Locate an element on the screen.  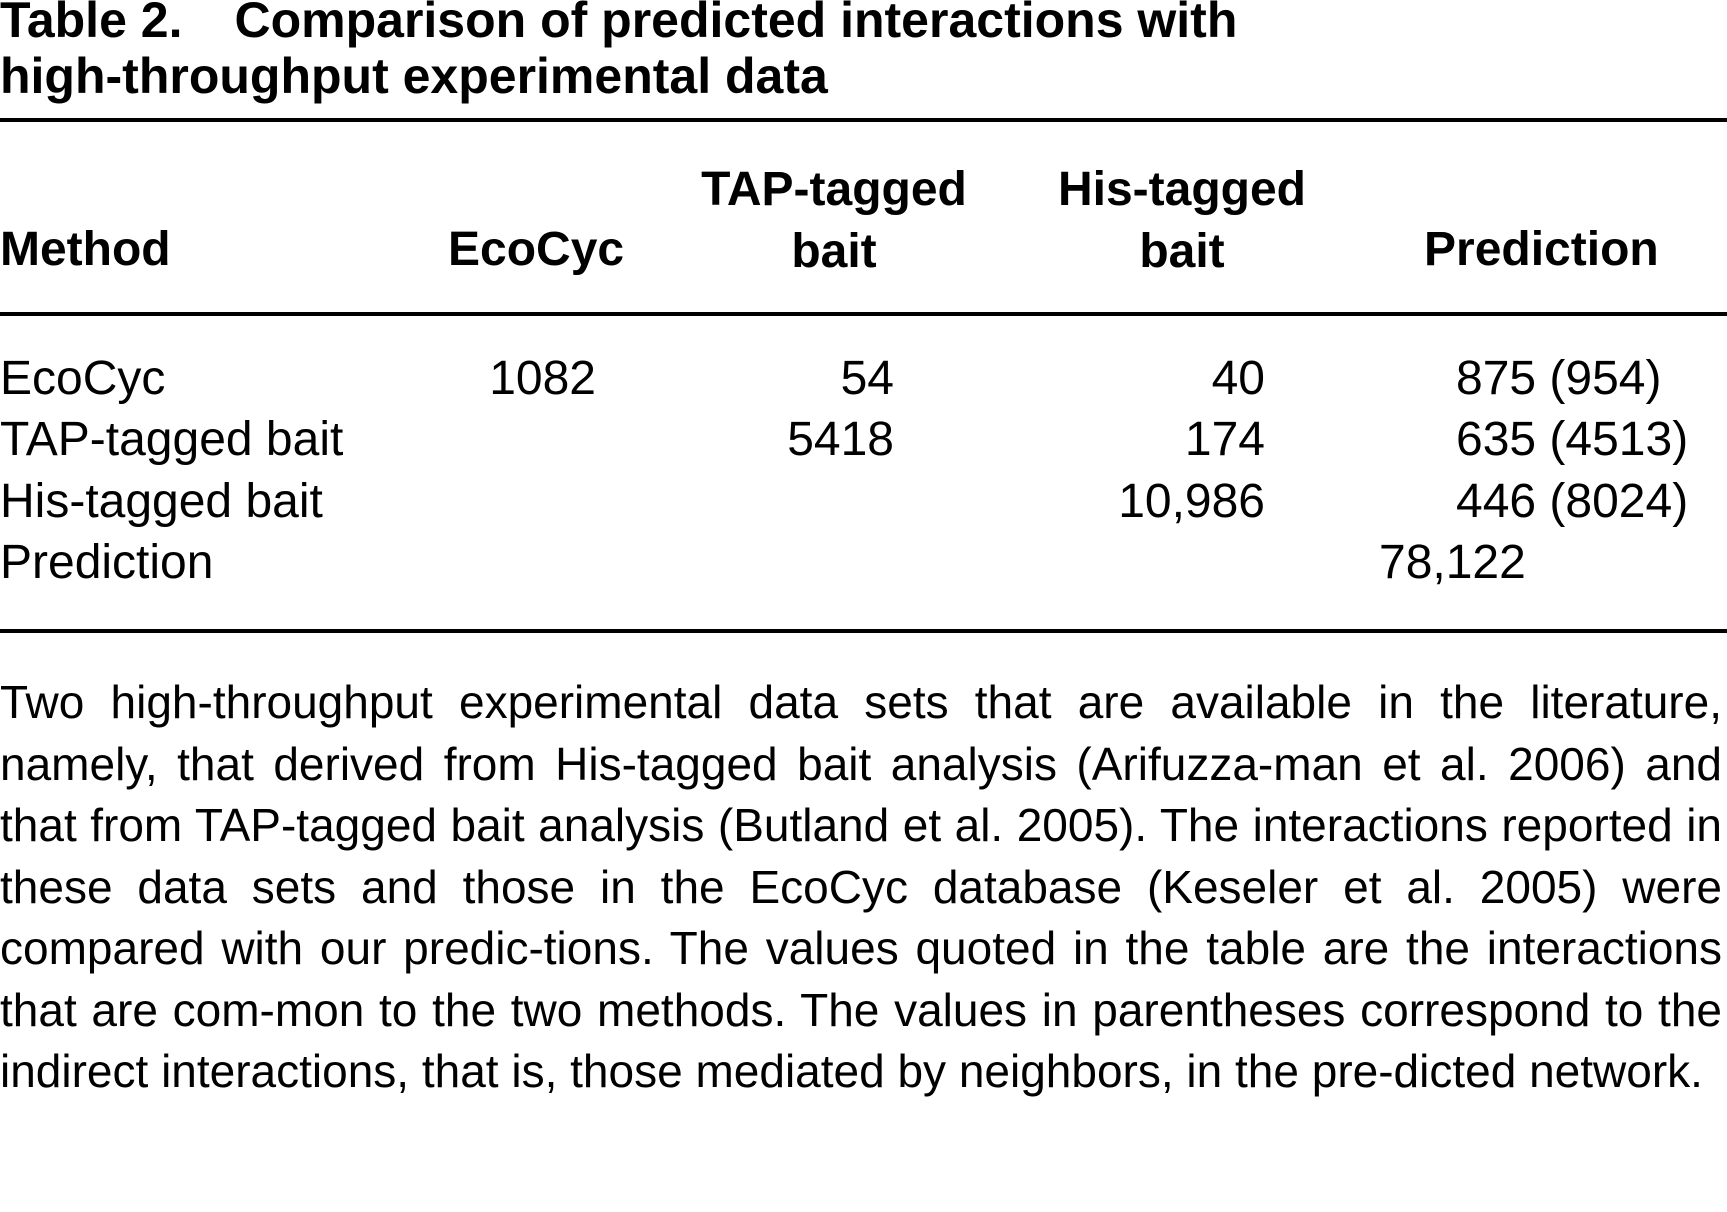
row-prediction-prediction: 78,122 is located at coordinates (1452, 562).